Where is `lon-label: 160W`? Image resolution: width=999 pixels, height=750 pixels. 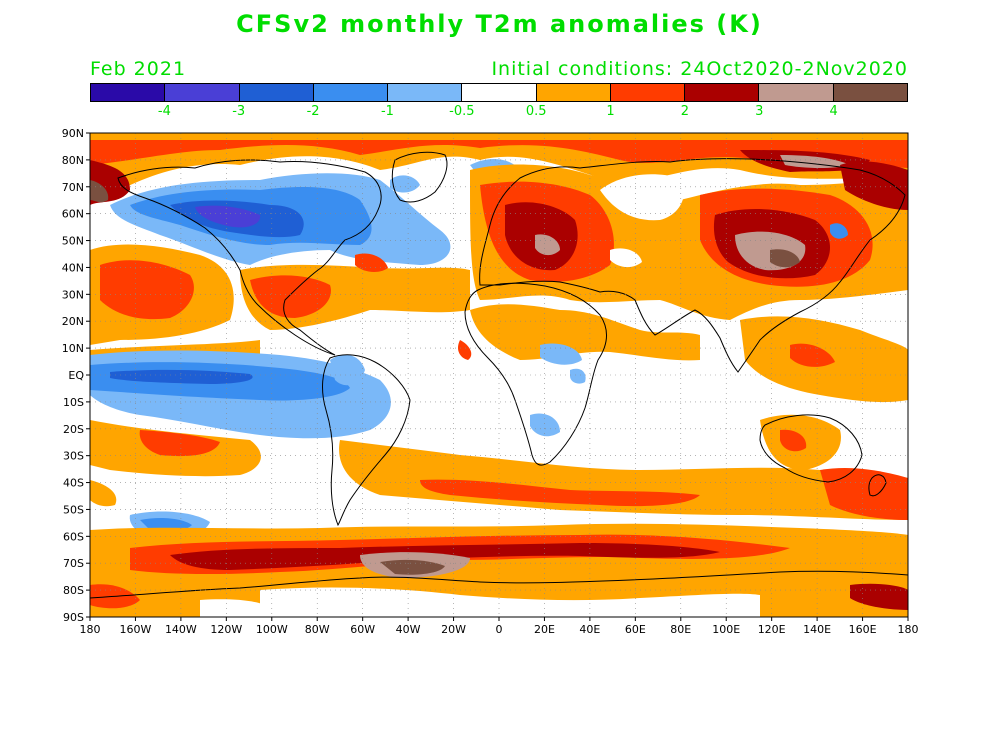 lon-label: 160W is located at coordinates (136, 629).